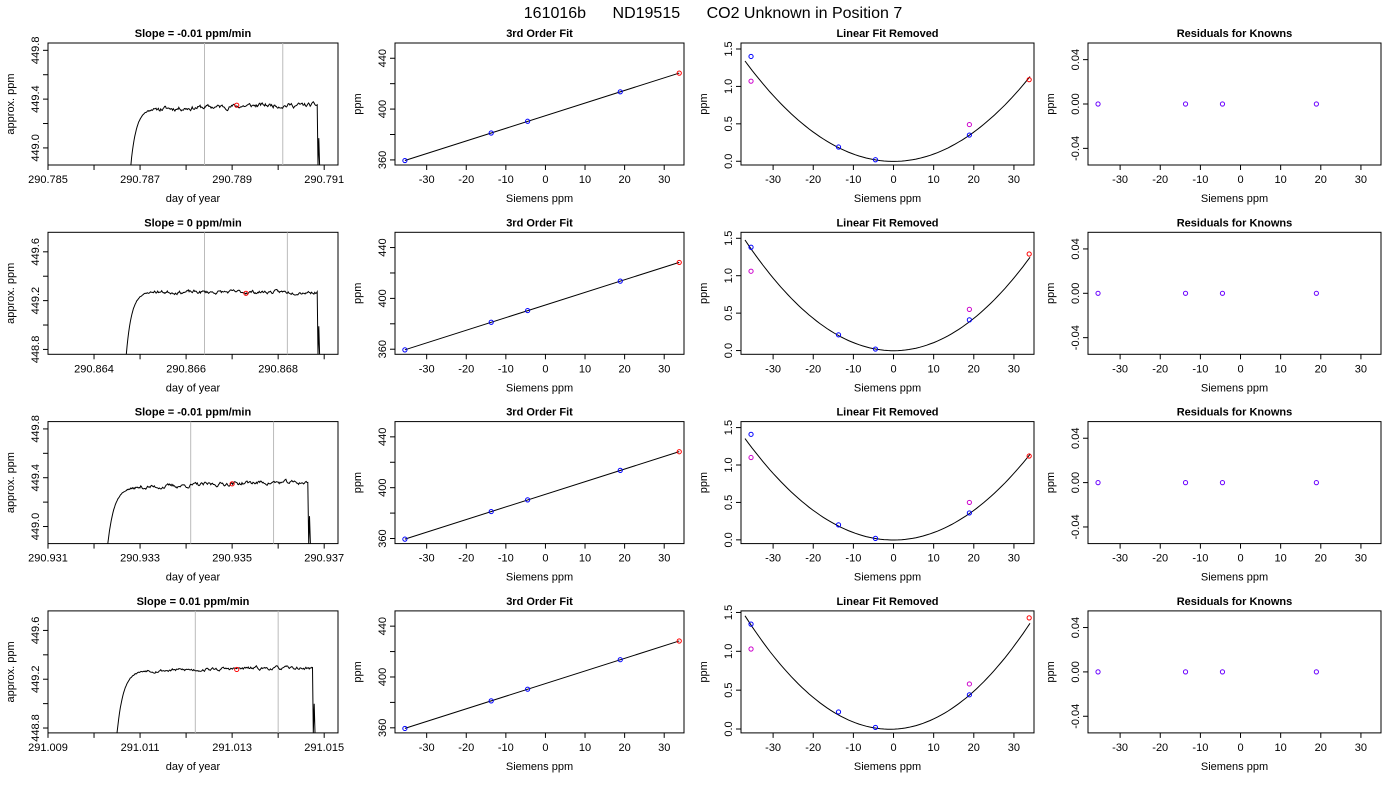 Image resolution: width=1400 pixels, height=800 pixels. I want to click on third-order-fit-x-tick-label: -20, so click(466, 559).